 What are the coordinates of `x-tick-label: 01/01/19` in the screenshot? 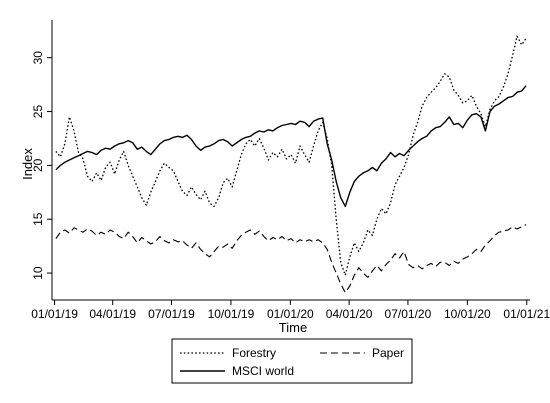 It's located at (54, 314).